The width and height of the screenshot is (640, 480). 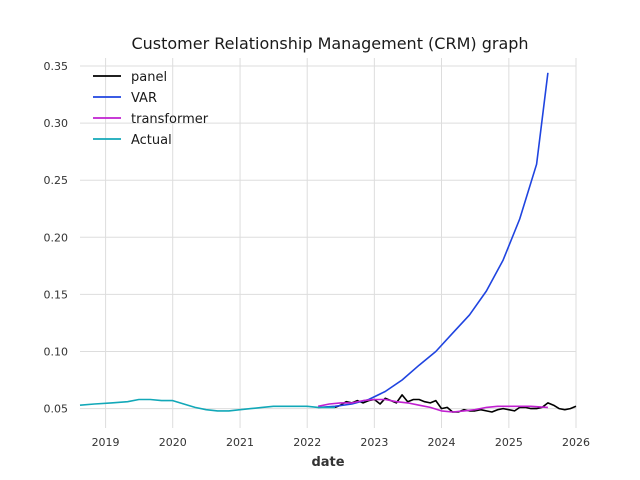 What do you see at coordinates (151, 109) in the screenshot?
I see `legend: panel VAR transformer Actual` at bounding box center [151, 109].